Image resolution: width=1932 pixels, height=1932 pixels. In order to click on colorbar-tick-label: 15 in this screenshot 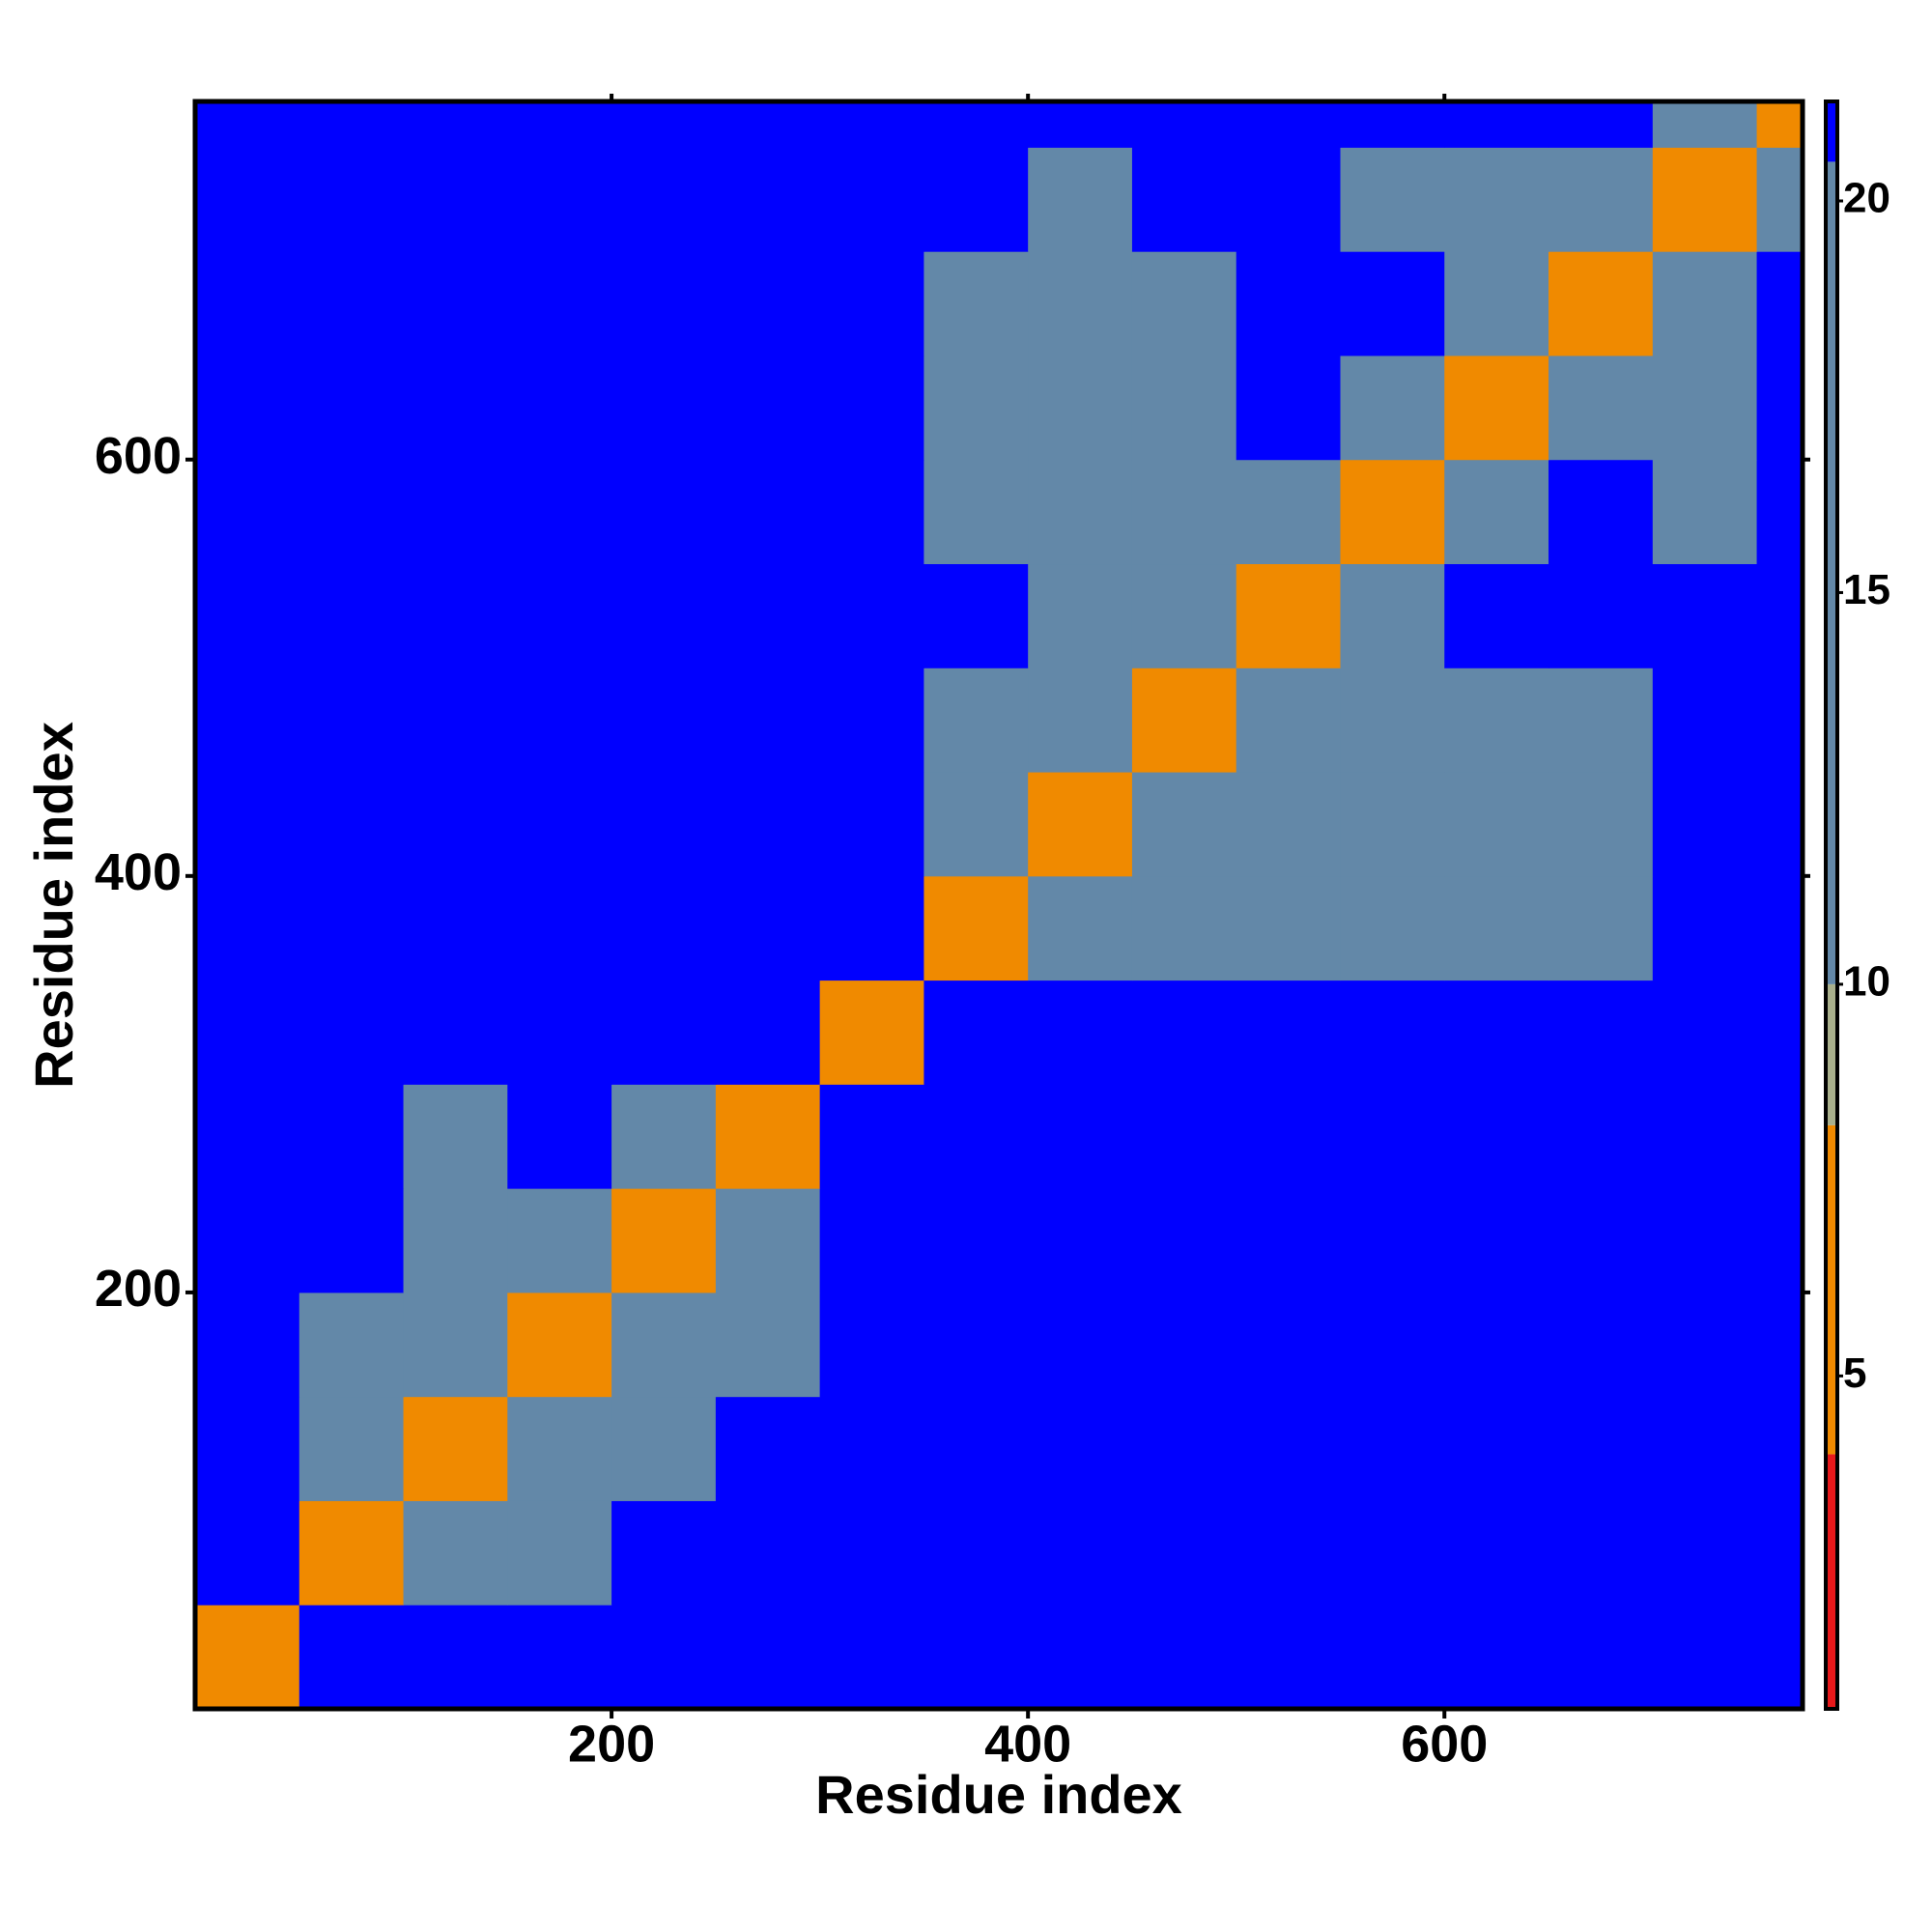, I will do `click(1866, 589)`.